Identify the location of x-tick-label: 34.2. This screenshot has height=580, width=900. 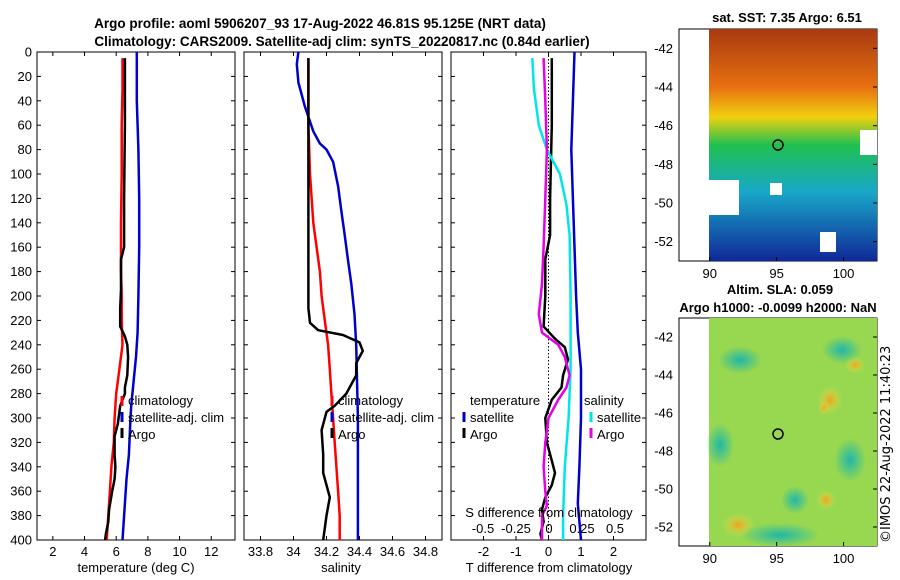
(326, 551).